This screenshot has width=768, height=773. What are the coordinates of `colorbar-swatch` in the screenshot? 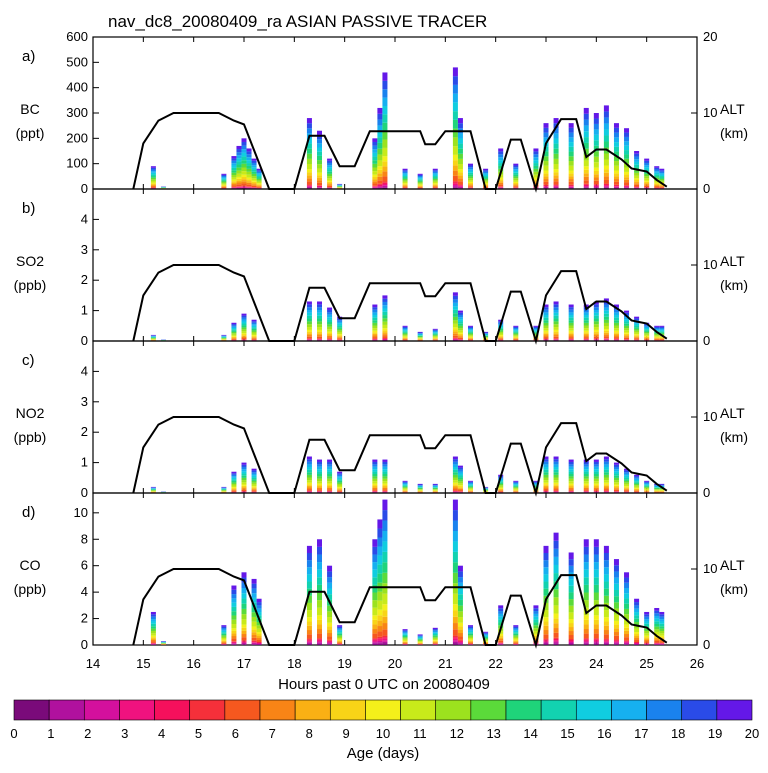 It's located at (172, 710).